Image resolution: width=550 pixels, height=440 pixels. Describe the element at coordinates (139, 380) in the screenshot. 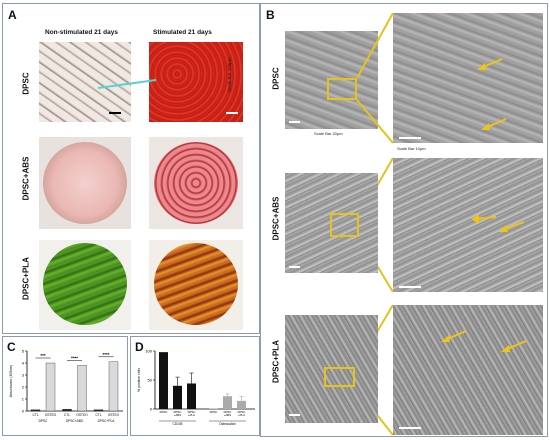

I see `y-axis-label: % positive cells` at that location.